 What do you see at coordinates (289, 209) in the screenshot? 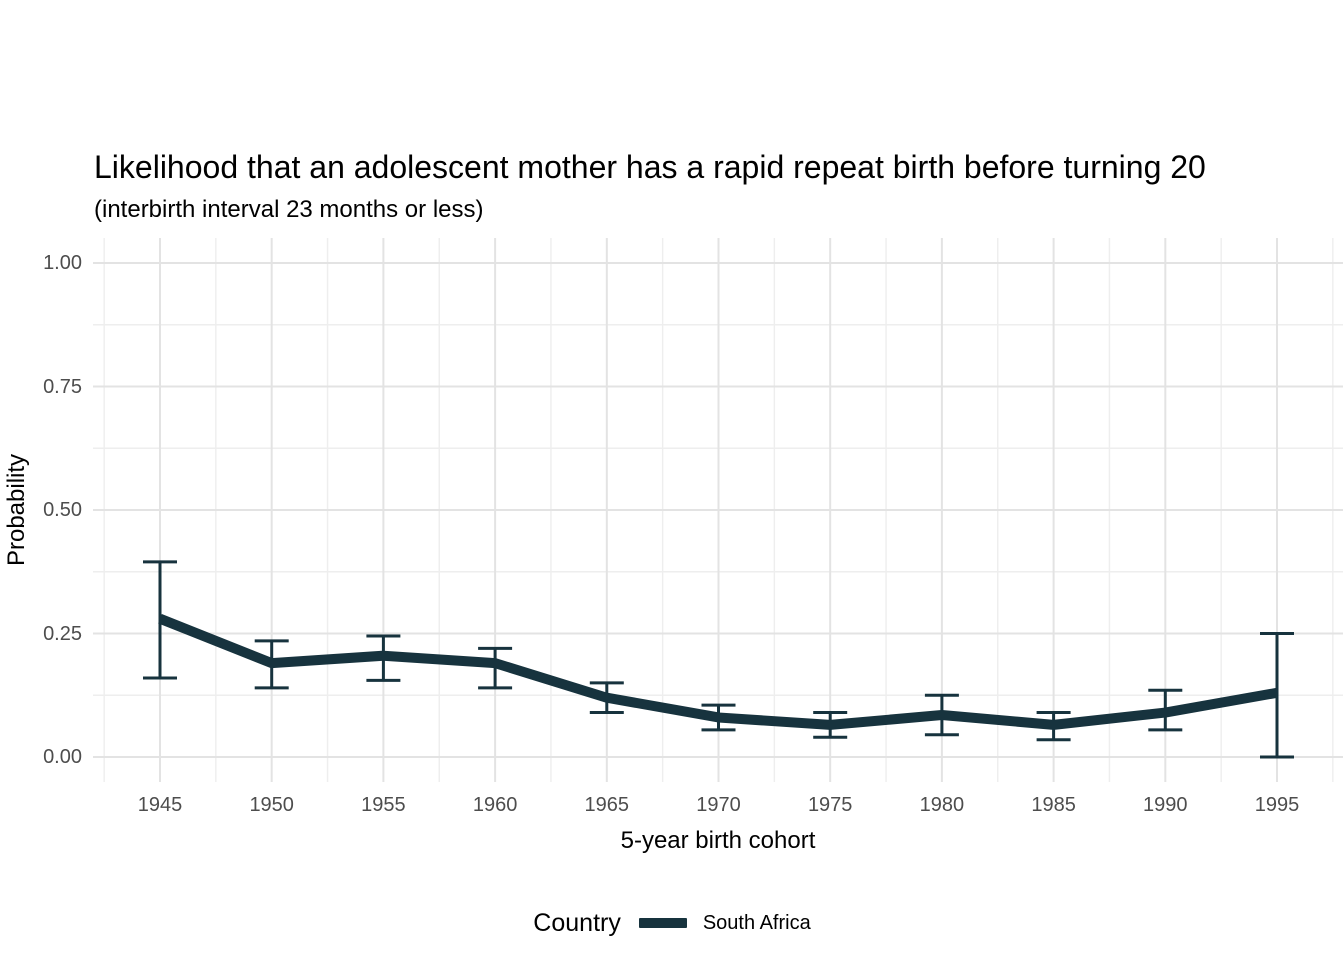
I see `chart-subtitle: (interbirth interval 23 months or less)` at bounding box center [289, 209].